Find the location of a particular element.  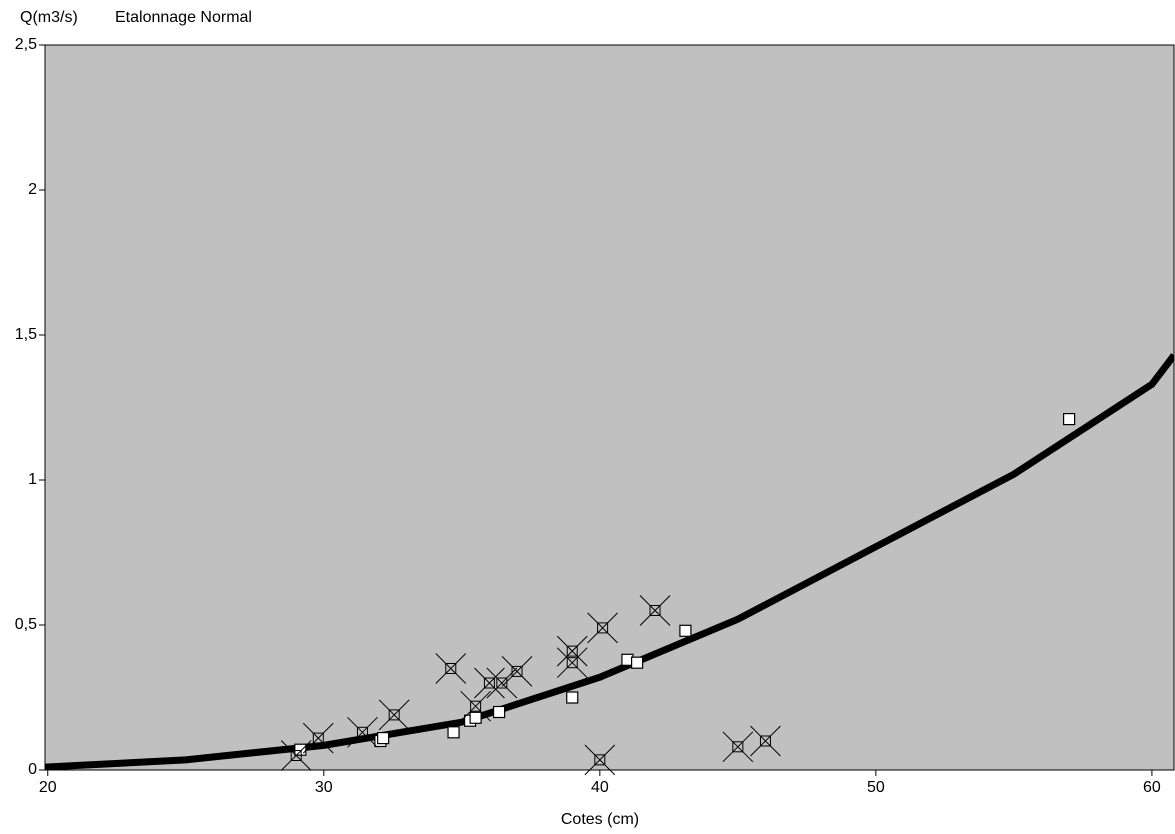

x-tick-label: 30 is located at coordinates (324, 787).